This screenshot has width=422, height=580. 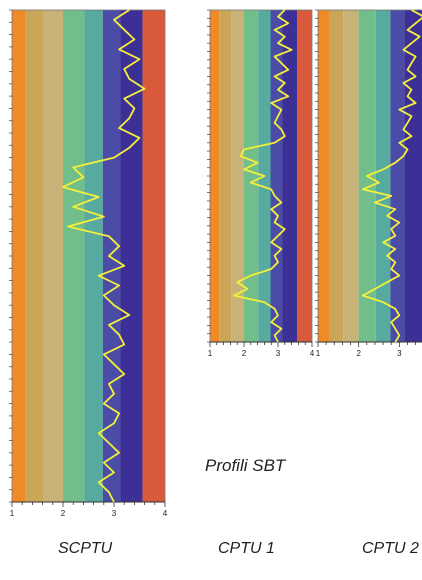 I want to click on x-tick-label-scptu: 3, so click(x=114, y=513).